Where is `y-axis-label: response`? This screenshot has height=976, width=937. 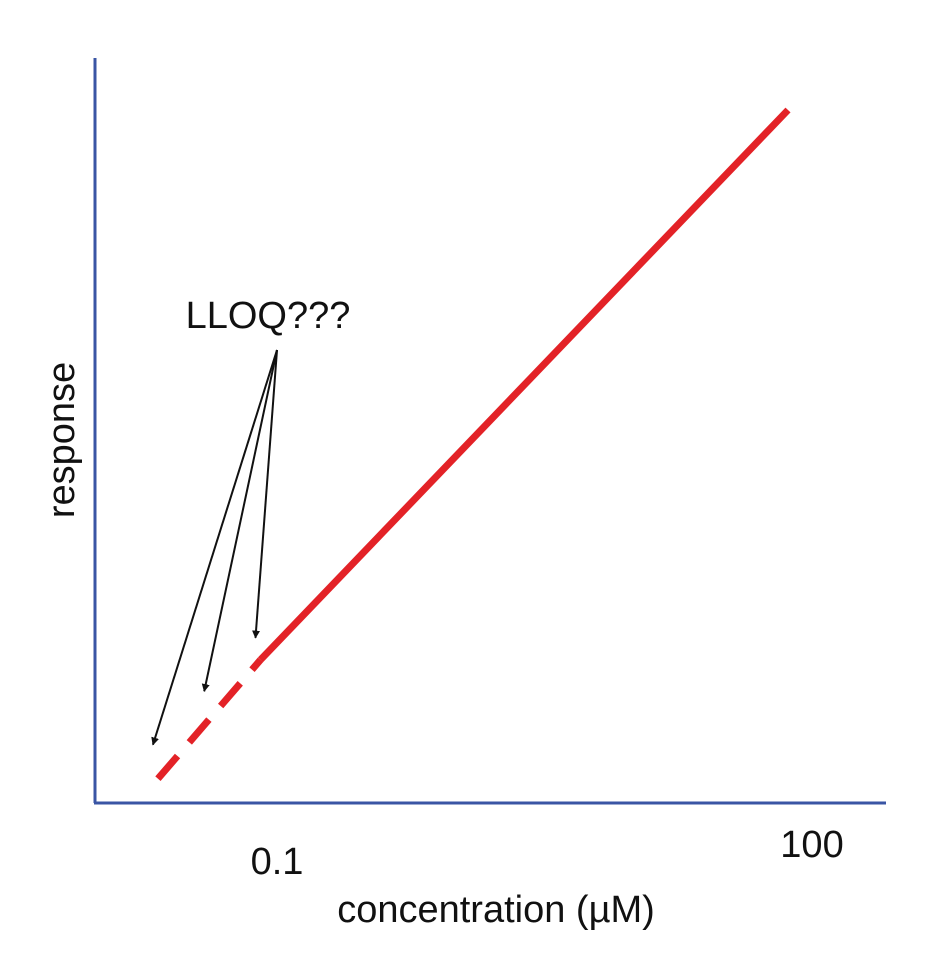
y-axis-label: response is located at coordinates (62, 440).